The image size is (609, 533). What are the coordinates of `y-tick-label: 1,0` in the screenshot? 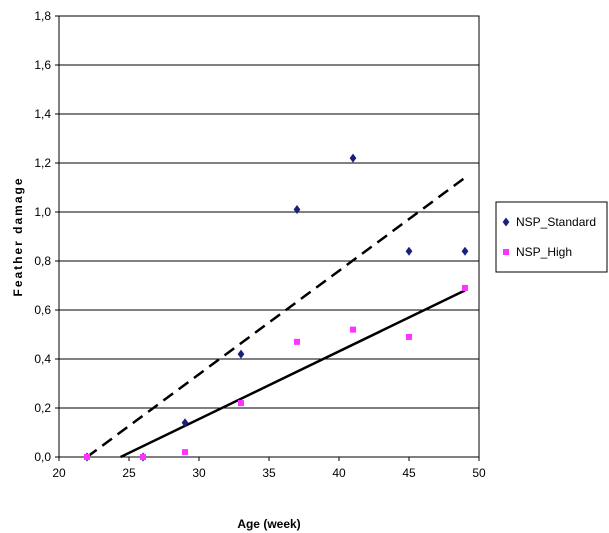 It's located at (42, 212).